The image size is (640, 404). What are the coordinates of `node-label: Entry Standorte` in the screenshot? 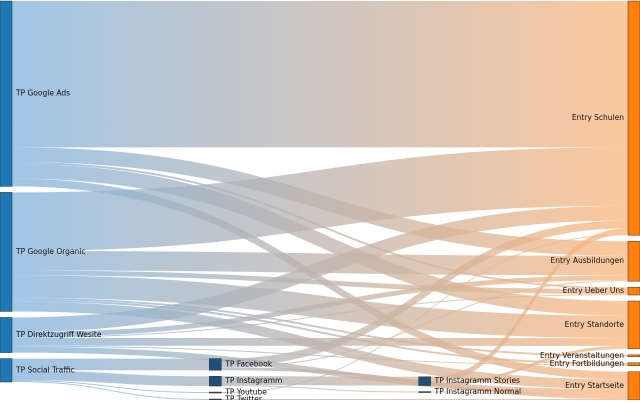 It's located at (595, 324).